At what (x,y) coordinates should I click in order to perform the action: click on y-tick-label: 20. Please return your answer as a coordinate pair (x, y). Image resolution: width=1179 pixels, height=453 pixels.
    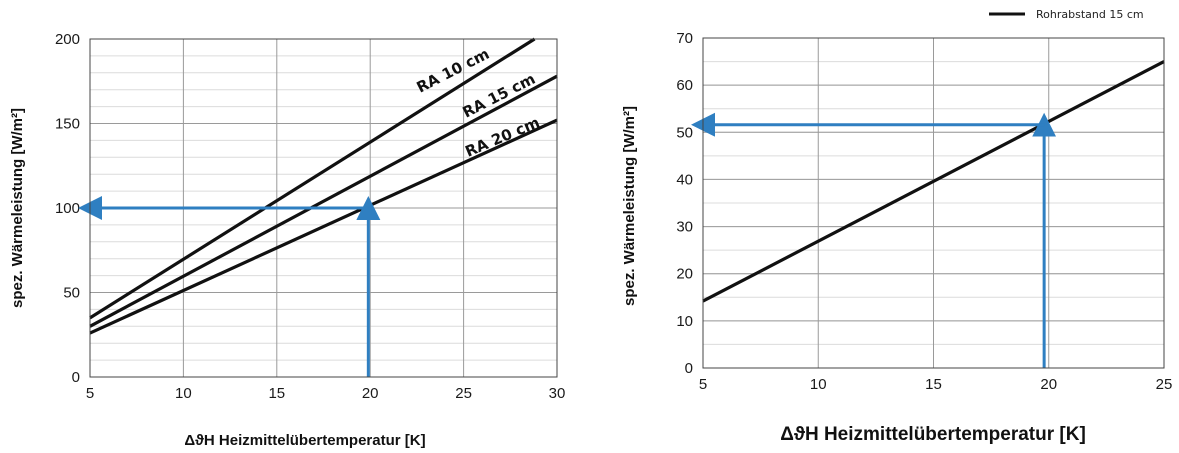
    Looking at the image, I should click on (684, 274).